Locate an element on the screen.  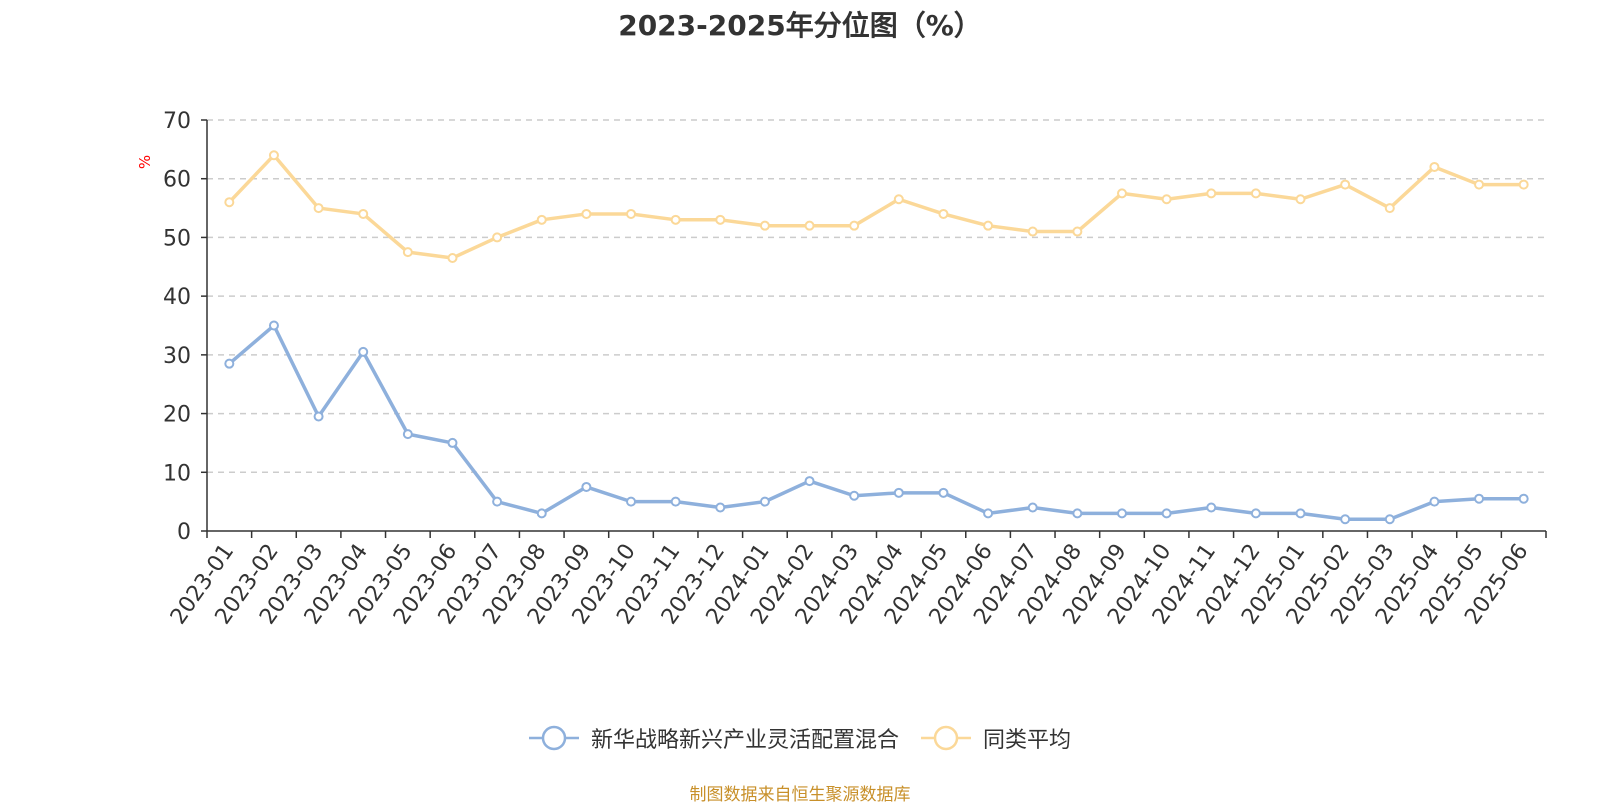
y-axis-unit-label: % is located at coordinates (145, 162).